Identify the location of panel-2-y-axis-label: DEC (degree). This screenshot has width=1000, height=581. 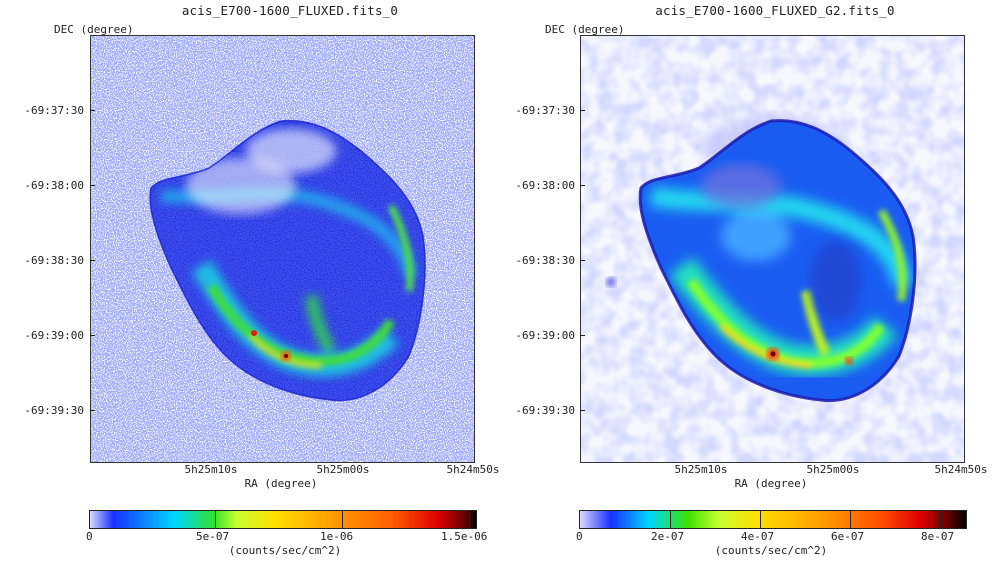
(585, 29).